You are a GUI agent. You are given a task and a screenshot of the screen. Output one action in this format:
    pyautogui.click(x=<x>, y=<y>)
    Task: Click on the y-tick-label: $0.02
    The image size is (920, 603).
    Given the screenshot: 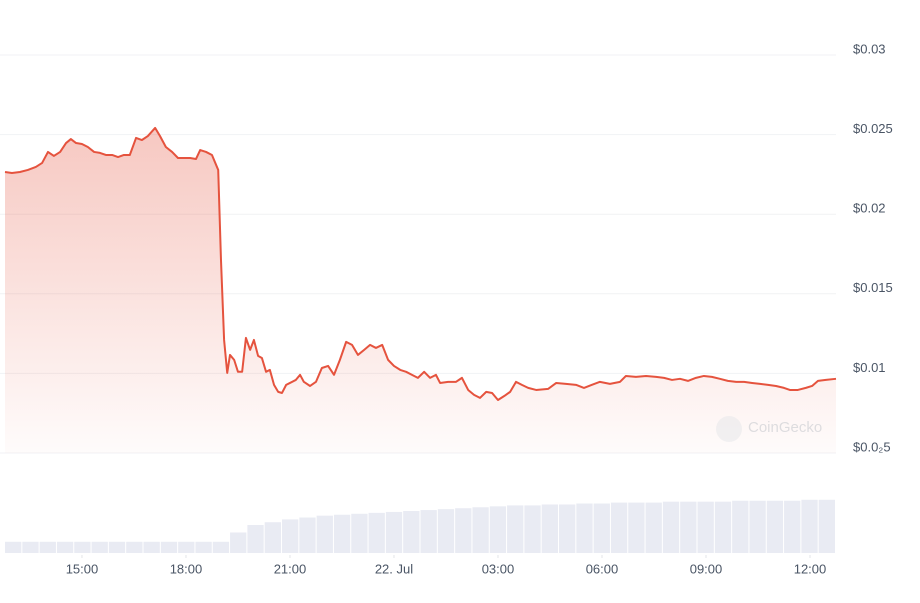 What is the action you would take?
    pyautogui.click(x=869, y=208)
    